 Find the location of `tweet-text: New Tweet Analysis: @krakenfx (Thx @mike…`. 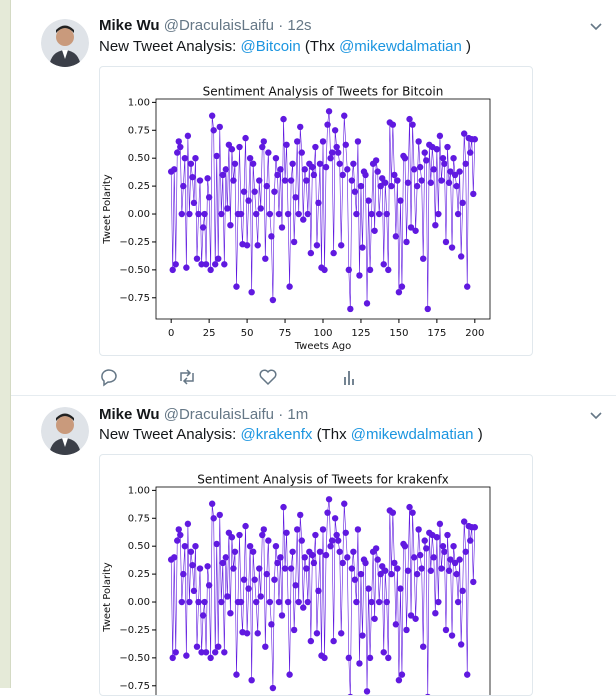

tweet-text: New Tweet Analysis: @krakenfx (Thx @mike… is located at coordinates (291, 434).